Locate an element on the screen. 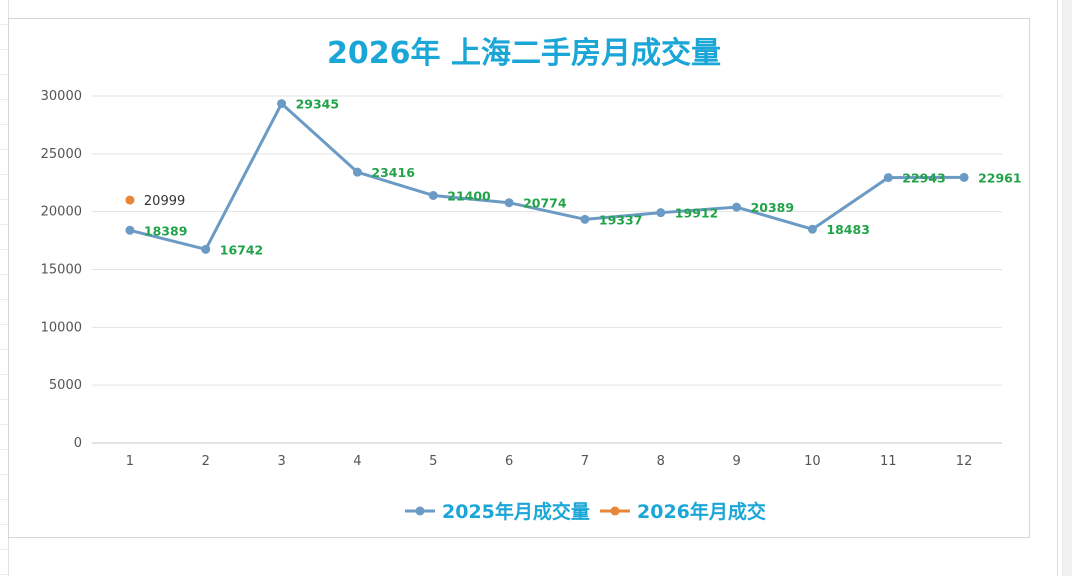 This screenshot has width=1080, height=576. data-label: 18483 is located at coordinates (848, 229).